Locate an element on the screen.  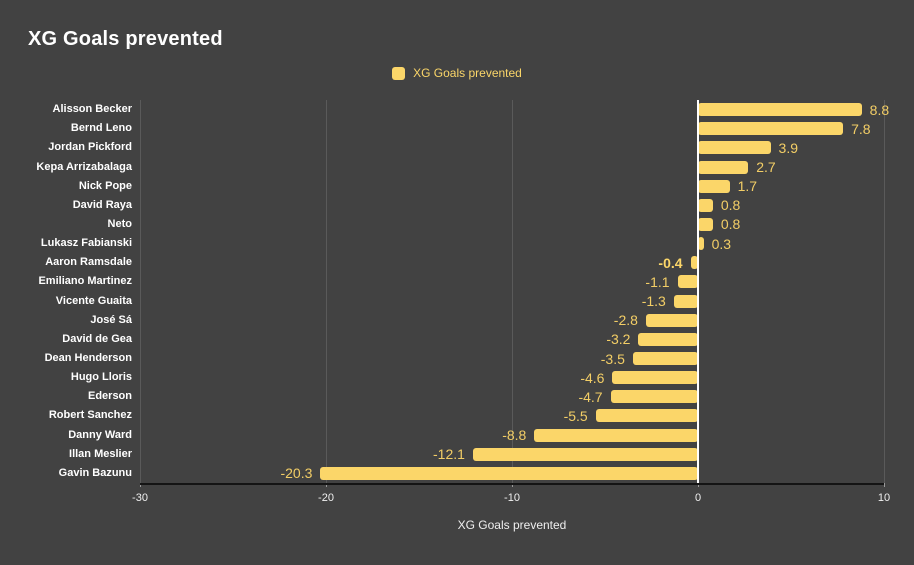
category-label: Bernd Leno is located at coordinates (101, 128).